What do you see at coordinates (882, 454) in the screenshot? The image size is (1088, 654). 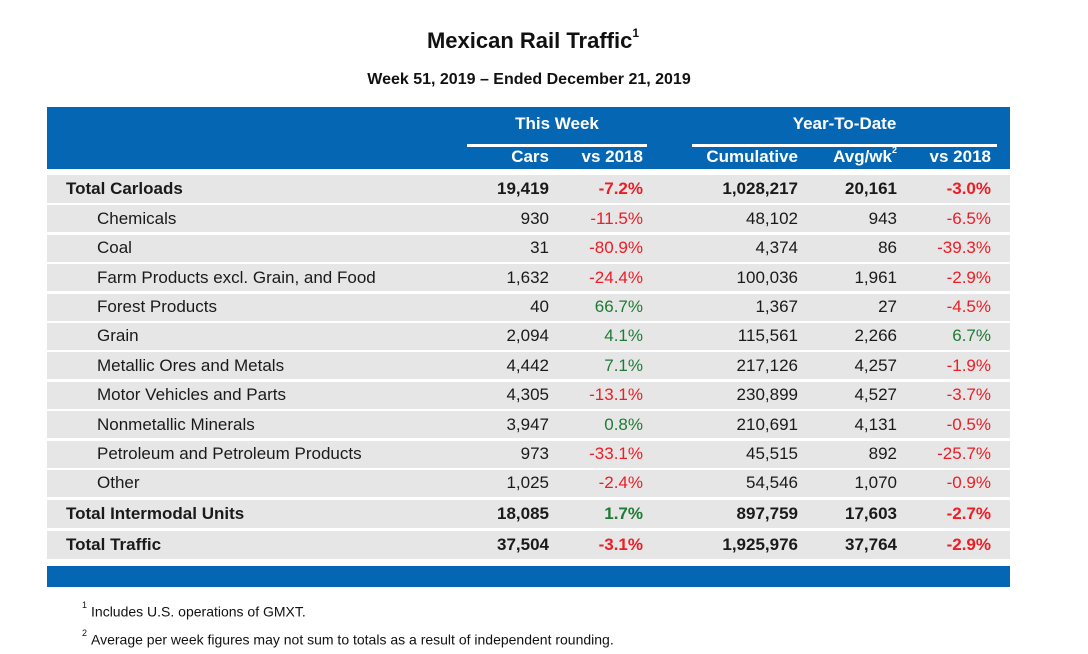 I see `cell-avg-wk: 892` at bounding box center [882, 454].